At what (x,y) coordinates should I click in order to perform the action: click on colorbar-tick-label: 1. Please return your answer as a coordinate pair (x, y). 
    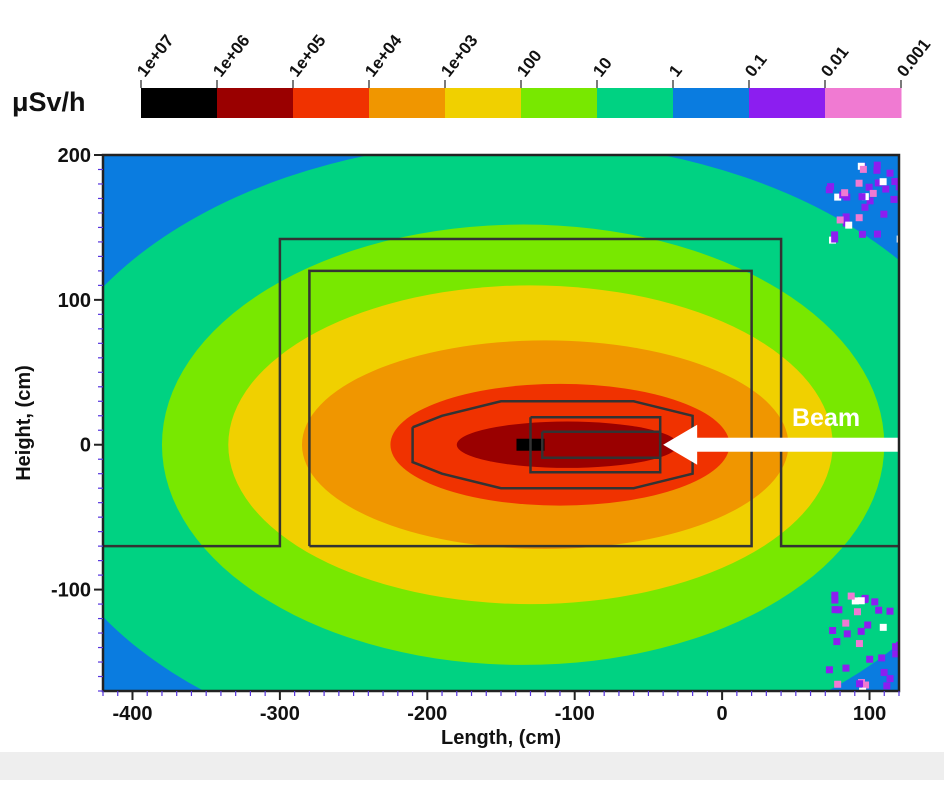
    Looking at the image, I should click on (675, 70).